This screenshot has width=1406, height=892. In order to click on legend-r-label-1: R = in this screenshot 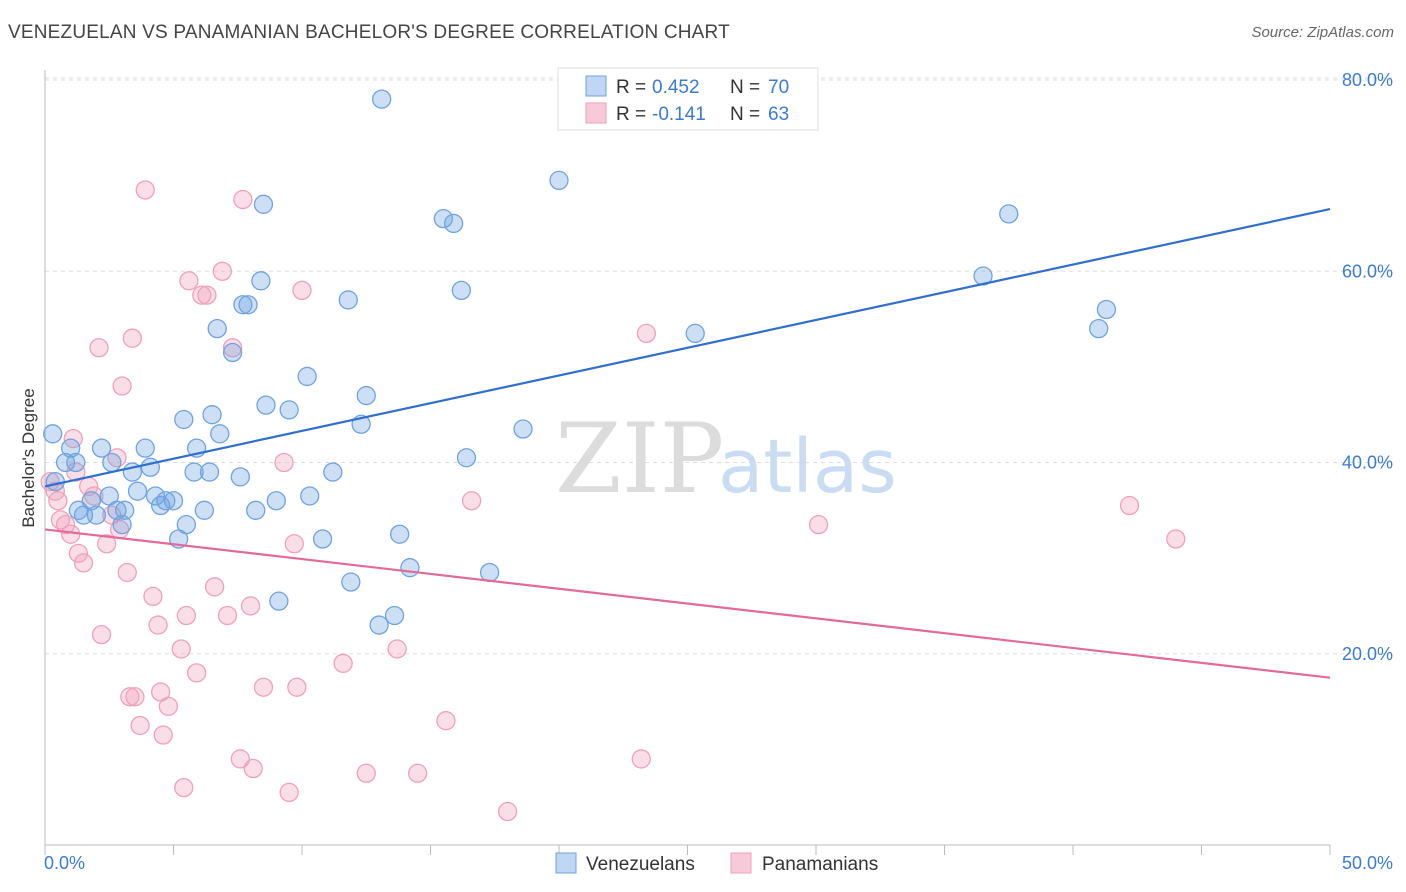, I will do `click(631, 87)`.